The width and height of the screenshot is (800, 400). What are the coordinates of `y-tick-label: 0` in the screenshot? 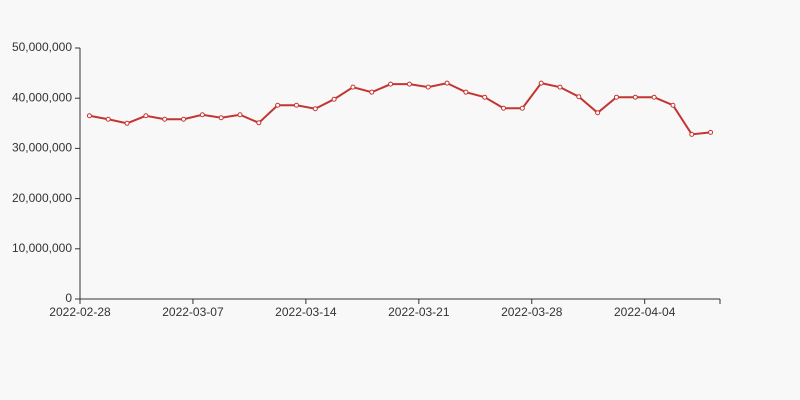 It's located at (68, 298).